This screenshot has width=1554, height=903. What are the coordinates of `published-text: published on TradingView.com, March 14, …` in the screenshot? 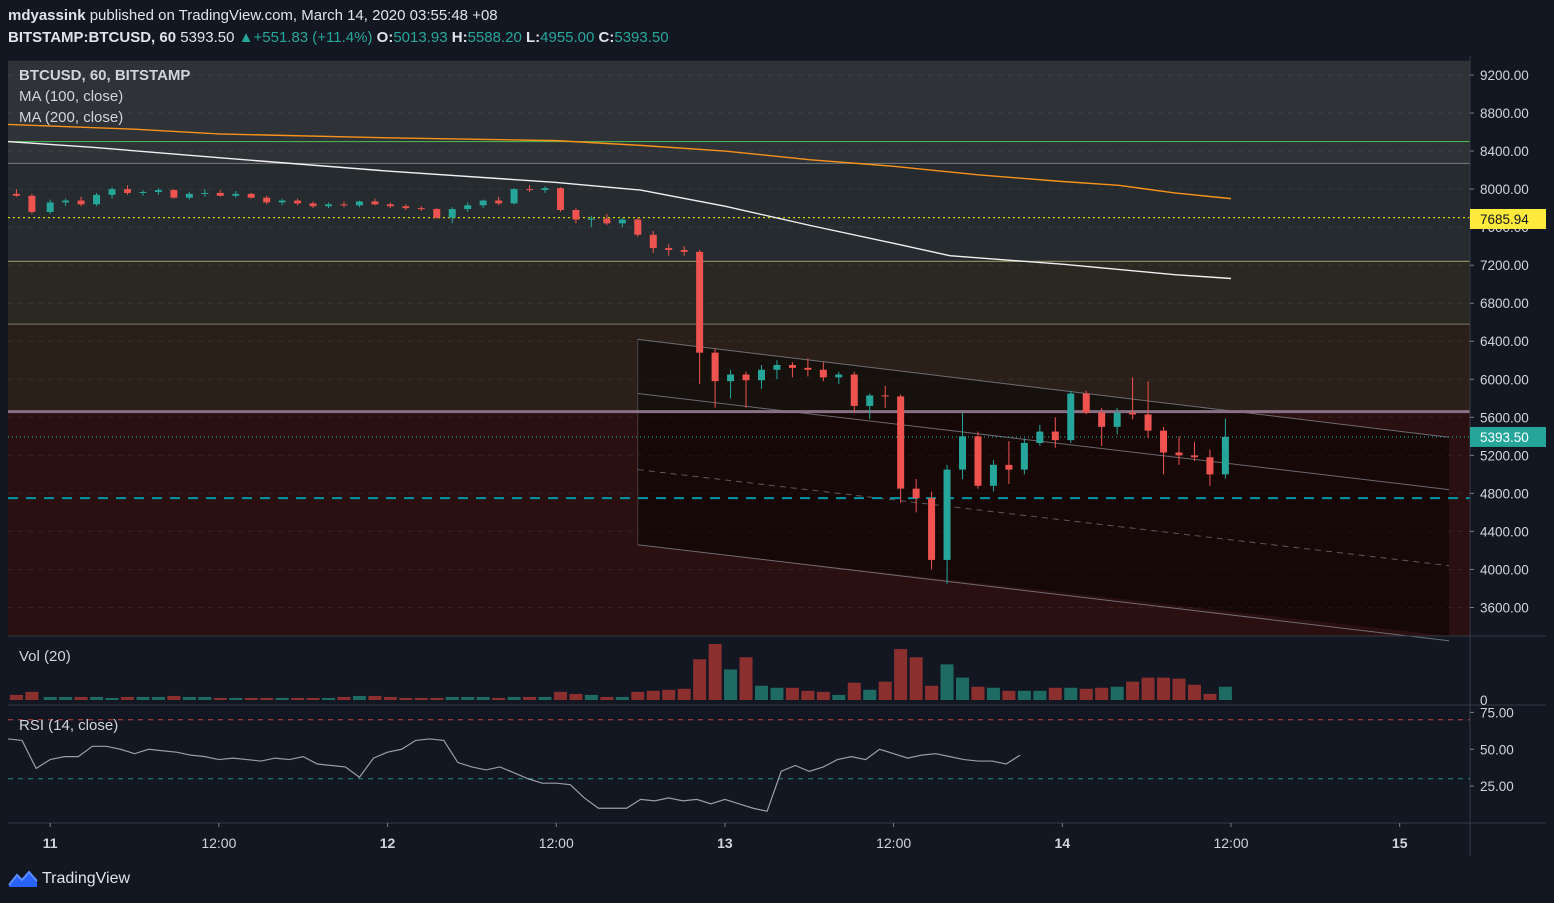 It's located at (293, 15).